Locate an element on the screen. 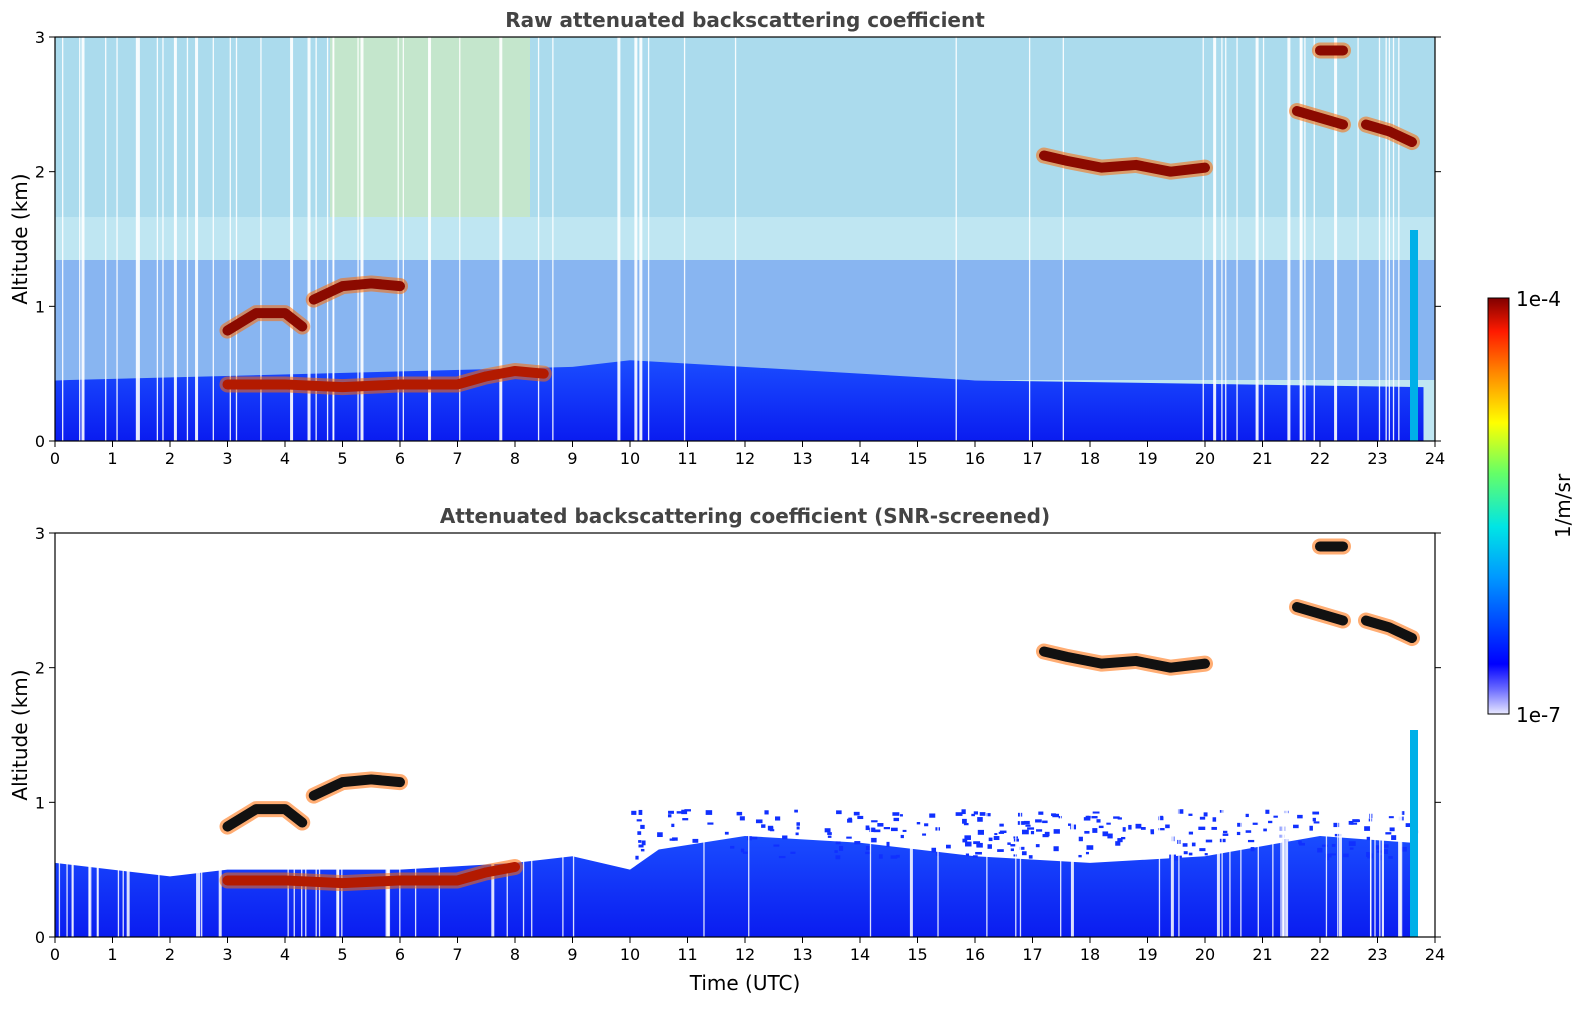 The width and height of the screenshot is (1595, 1020). colorbar-gradient is located at coordinates (1498, 506).